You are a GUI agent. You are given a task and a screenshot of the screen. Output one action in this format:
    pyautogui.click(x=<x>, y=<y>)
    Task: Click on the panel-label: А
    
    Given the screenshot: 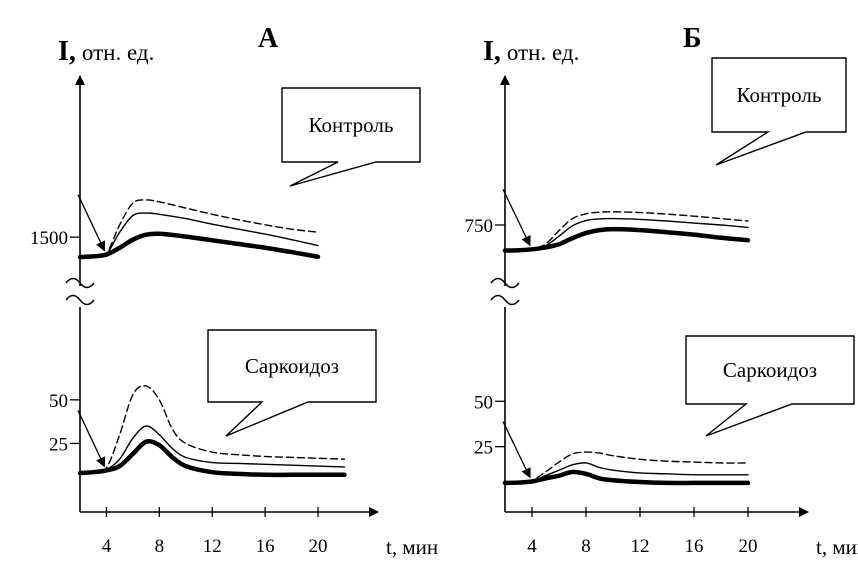 What is the action you would take?
    pyautogui.click(x=268, y=38)
    